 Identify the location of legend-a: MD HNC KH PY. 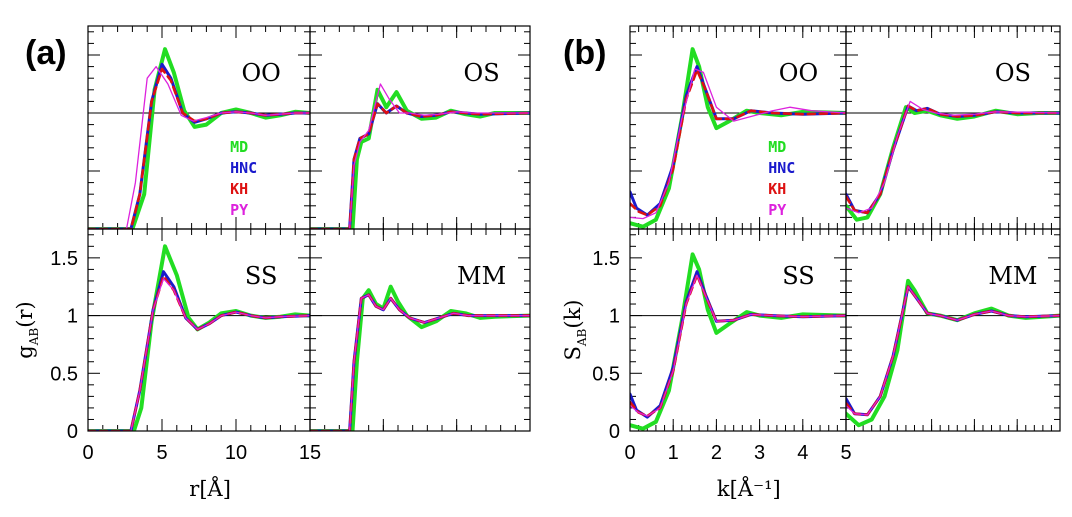
(243, 178).